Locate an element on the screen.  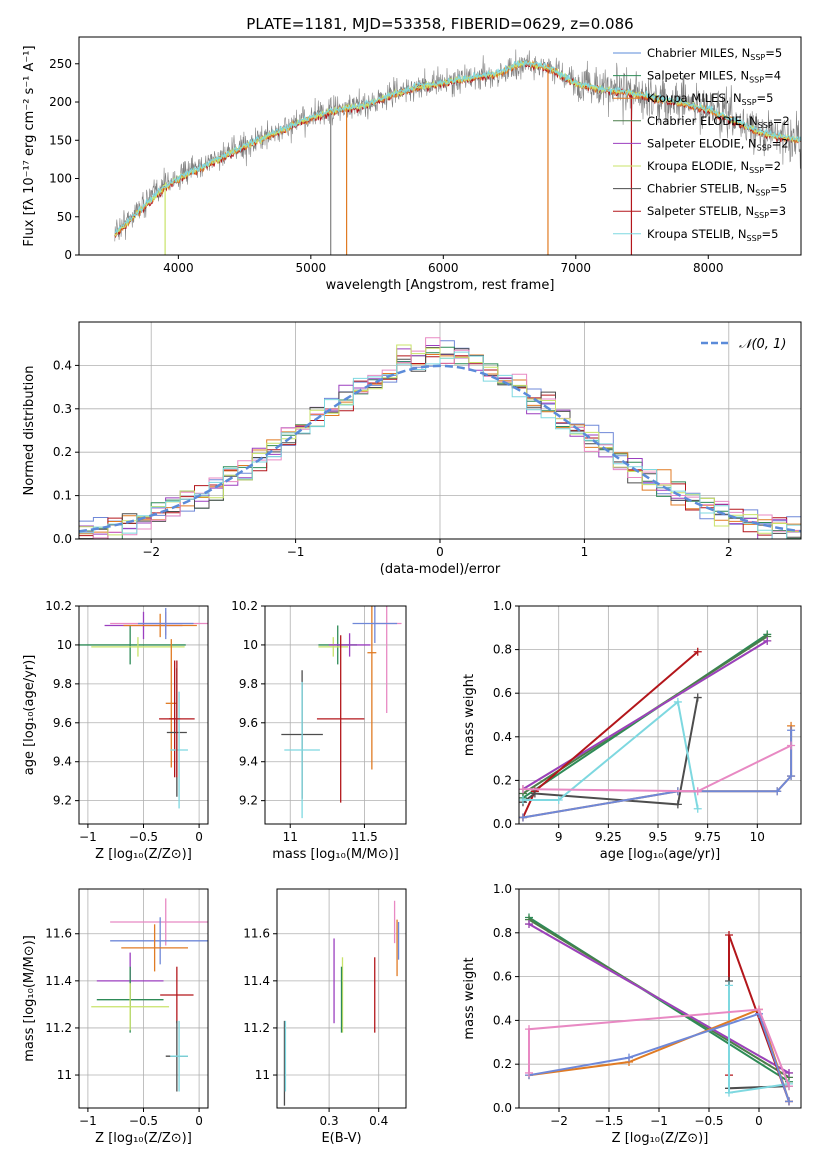
x-axis-label: Z [log₁₀(Z/Z⊙)] is located at coordinates (143, 854).